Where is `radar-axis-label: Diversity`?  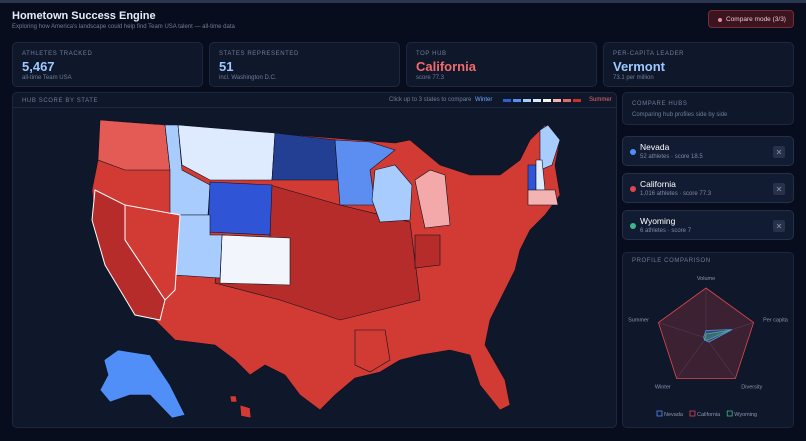
radar-axis-label: Diversity is located at coordinates (751, 388).